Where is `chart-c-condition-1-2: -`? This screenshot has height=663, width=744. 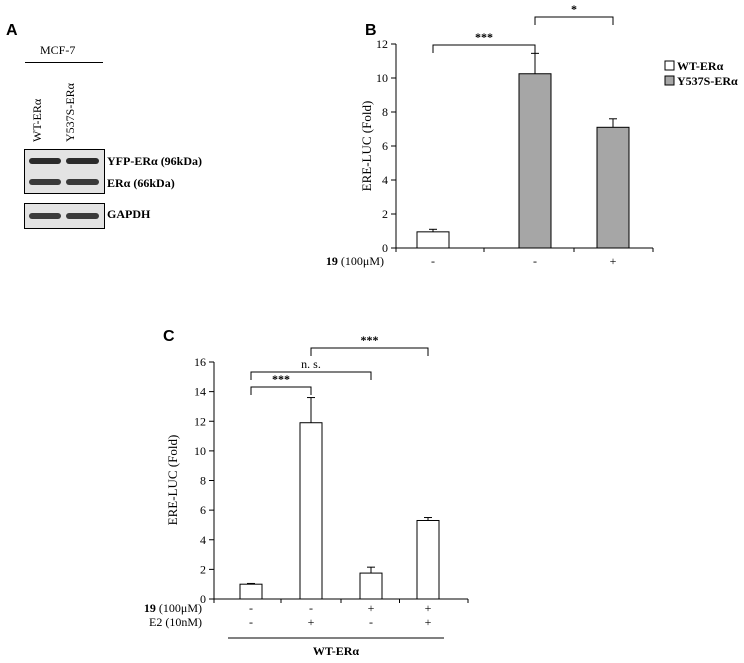 chart-c-condition-1-2: - is located at coordinates (371, 622).